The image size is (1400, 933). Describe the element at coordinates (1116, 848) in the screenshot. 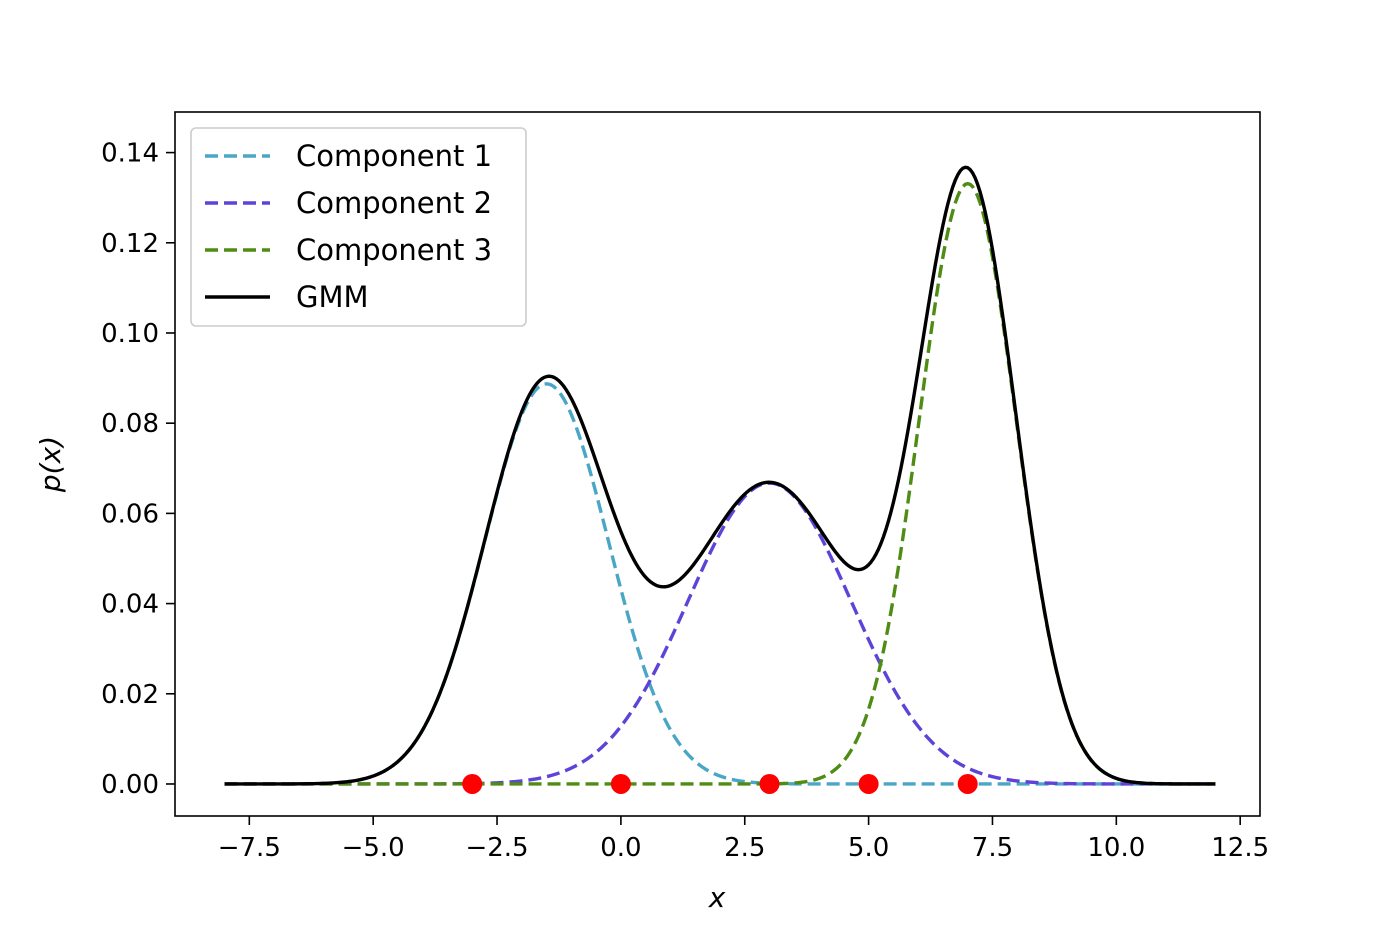

I see `x-tick-label: 10.0` at that location.